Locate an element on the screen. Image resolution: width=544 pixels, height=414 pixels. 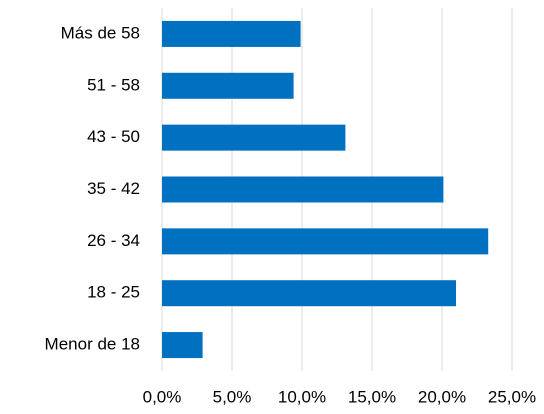
x-tick-label: 5,0% is located at coordinates (232, 396).